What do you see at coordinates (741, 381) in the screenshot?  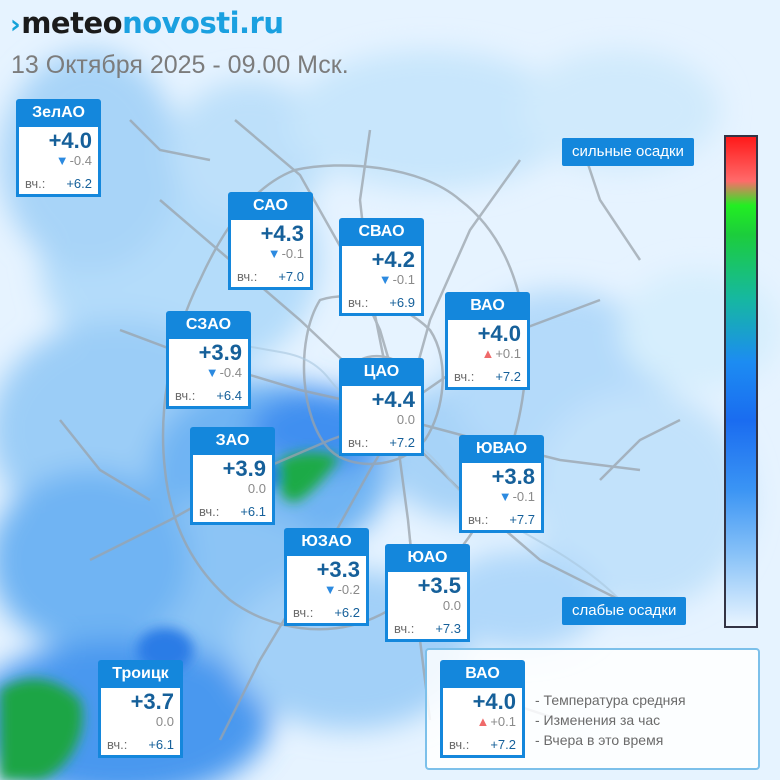 I see `precipitation-scale-bar` at bounding box center [741, 381].